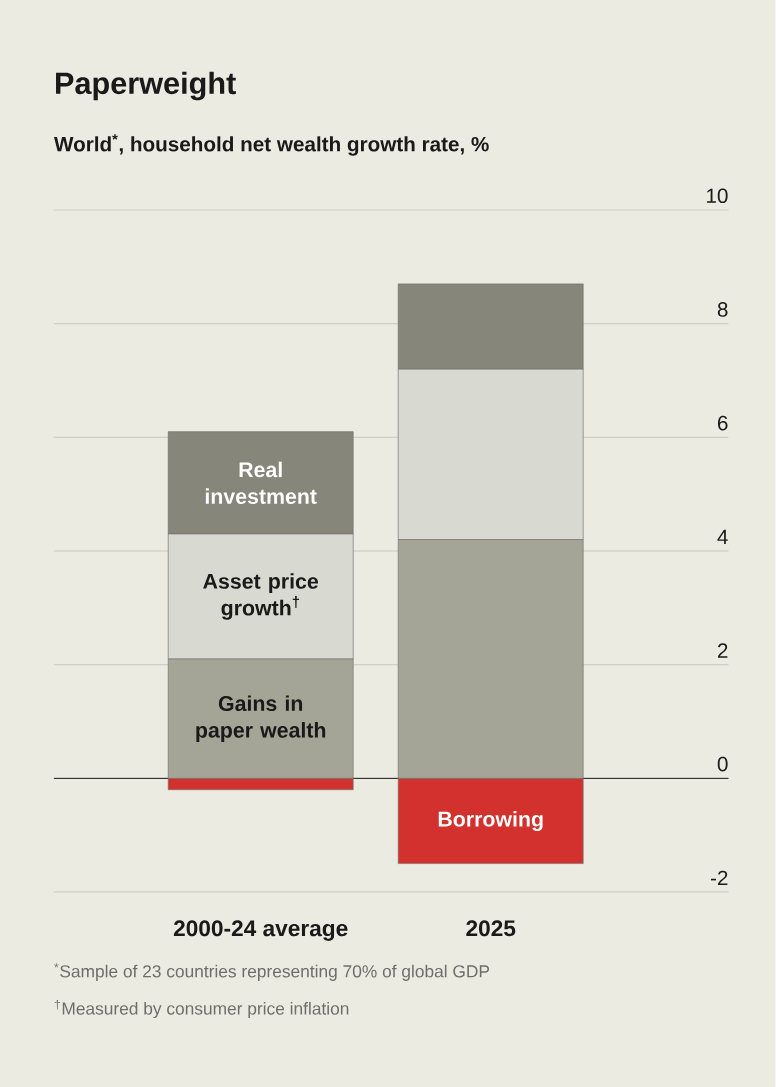 This screenshot has height=1087, width=776. I want to click on series-label: Real investment, so click(261, 482).